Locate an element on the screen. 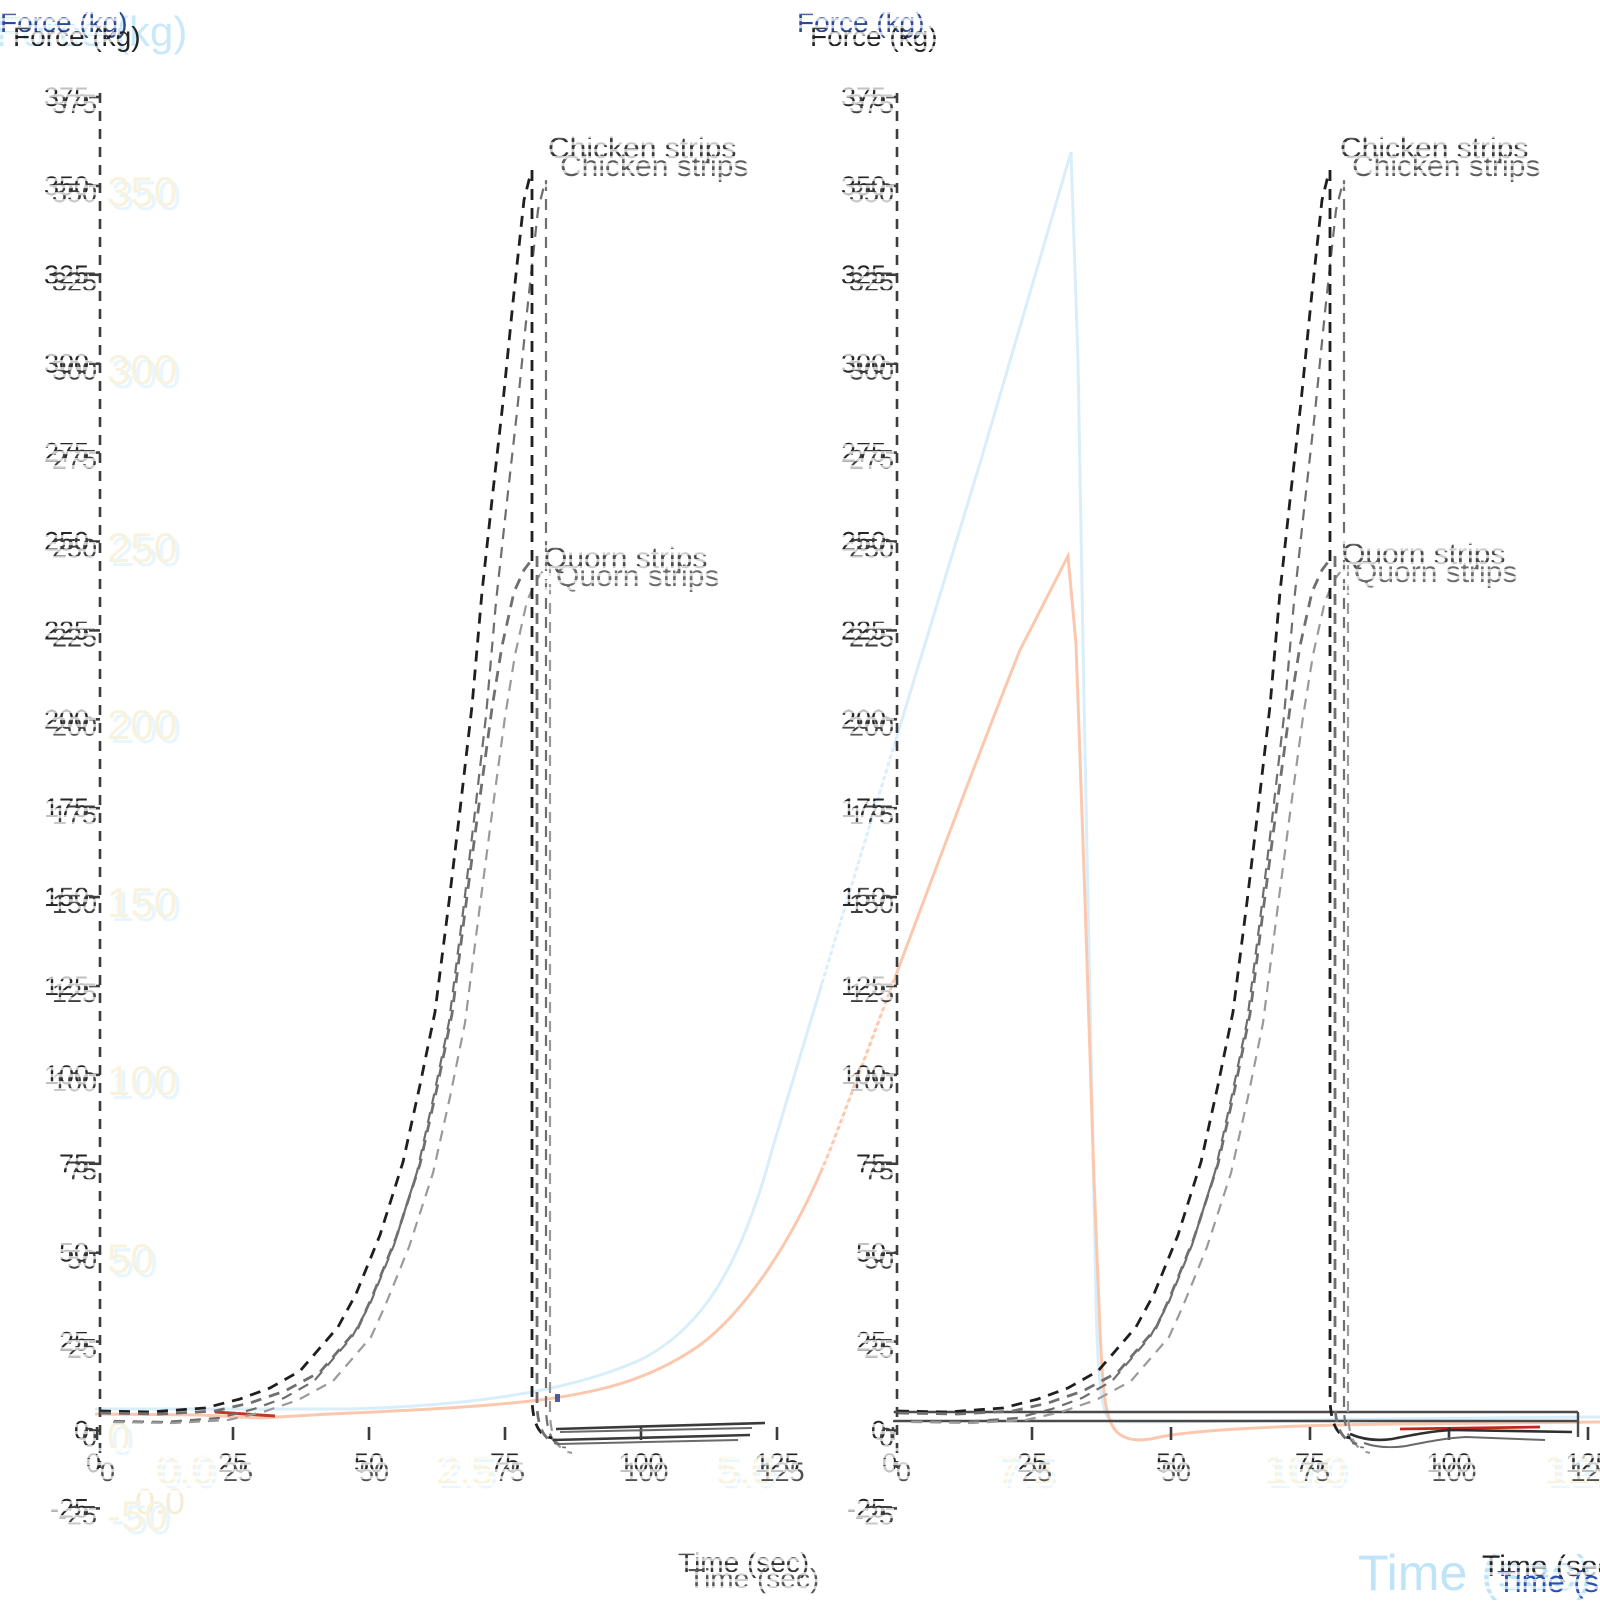 The image size is (1600, 1605). svg-text: 0 is located at coordinates (122, 1440).